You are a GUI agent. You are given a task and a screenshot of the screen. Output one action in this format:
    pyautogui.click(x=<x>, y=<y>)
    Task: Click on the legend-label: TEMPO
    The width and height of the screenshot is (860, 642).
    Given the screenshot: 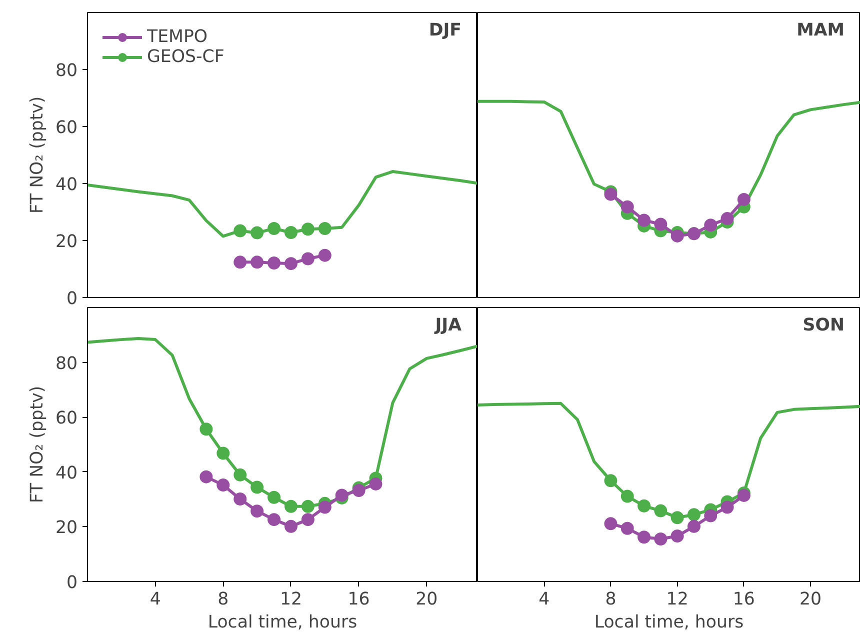 What is the action you would take?
    pyautogui.click(x=177, y=37)
    